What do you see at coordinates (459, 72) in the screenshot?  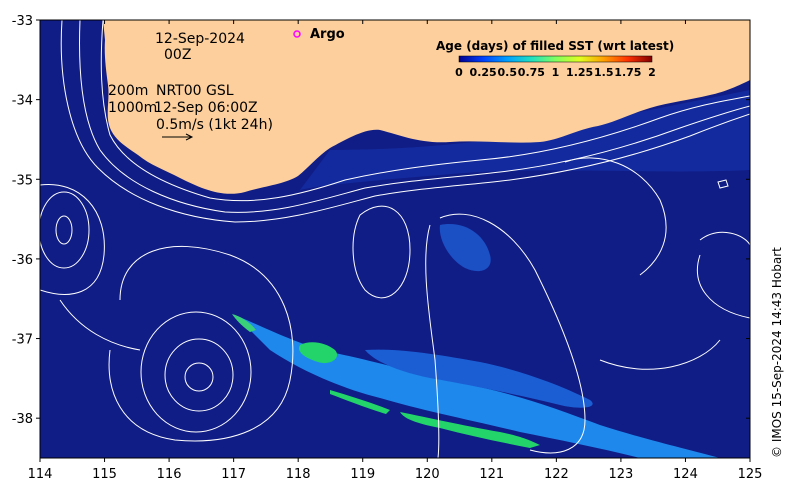 I see `colorbar-tick-label: 0` at bounding box center [459, 72].